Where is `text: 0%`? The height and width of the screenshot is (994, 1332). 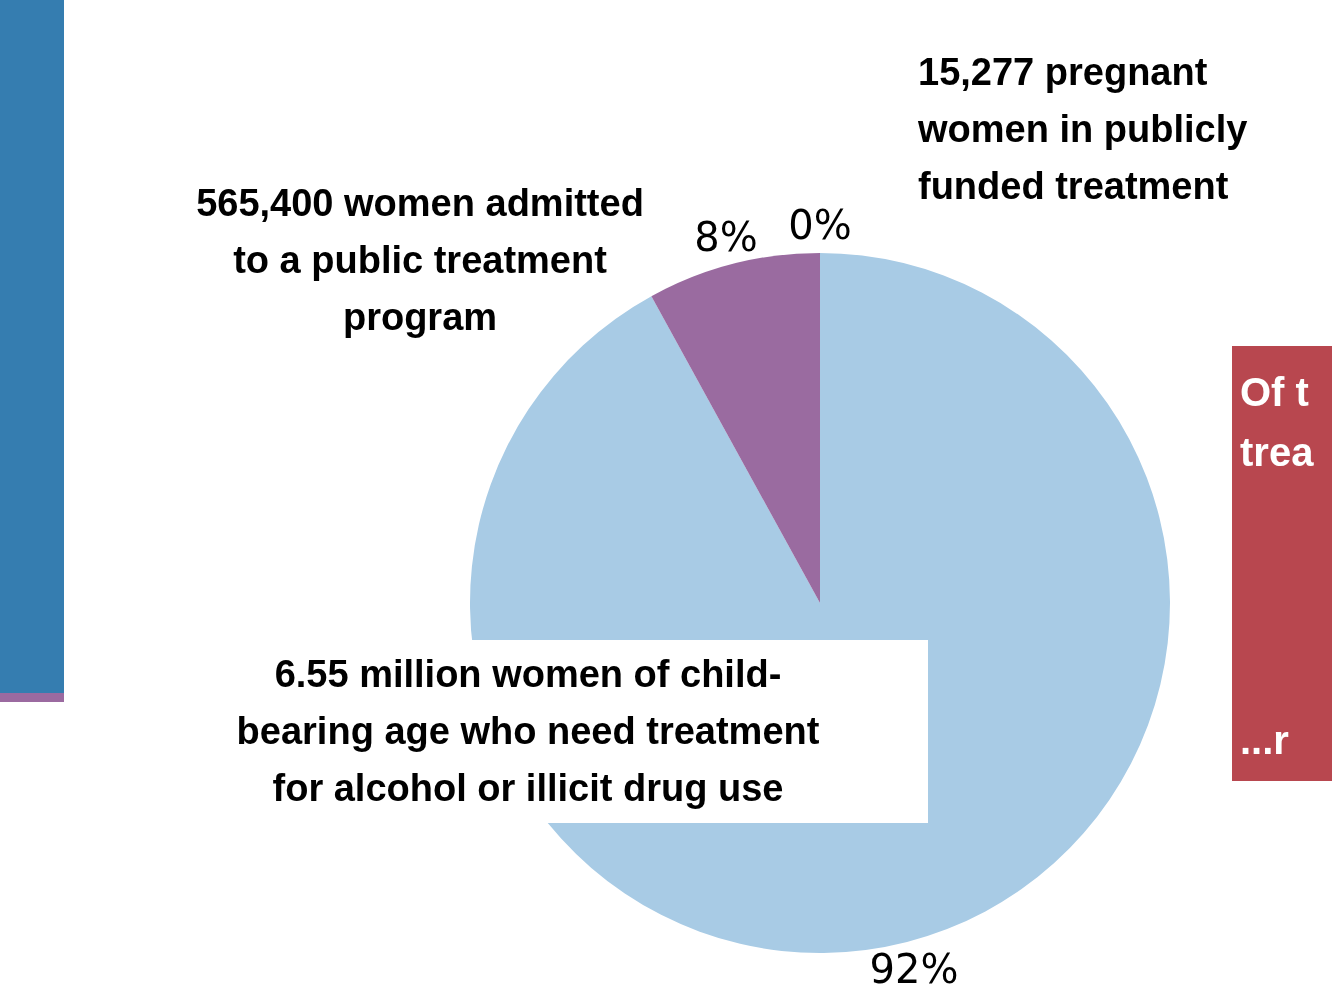 text: 0% is located at coordinates (820, 225).